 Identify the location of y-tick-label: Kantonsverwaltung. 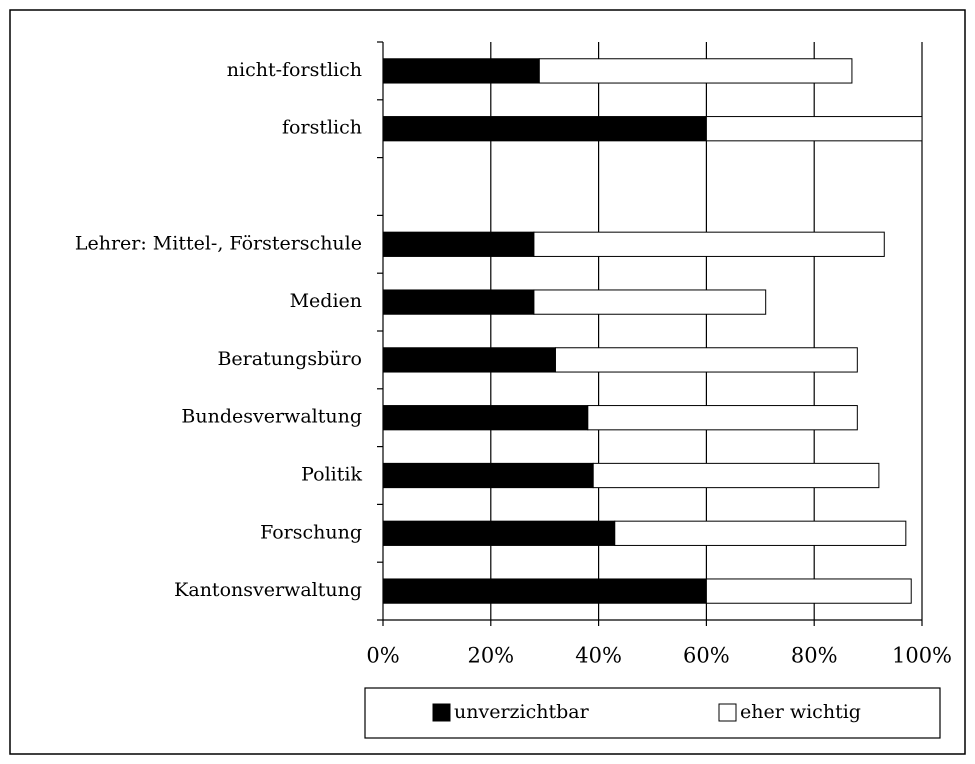
(268, 590).